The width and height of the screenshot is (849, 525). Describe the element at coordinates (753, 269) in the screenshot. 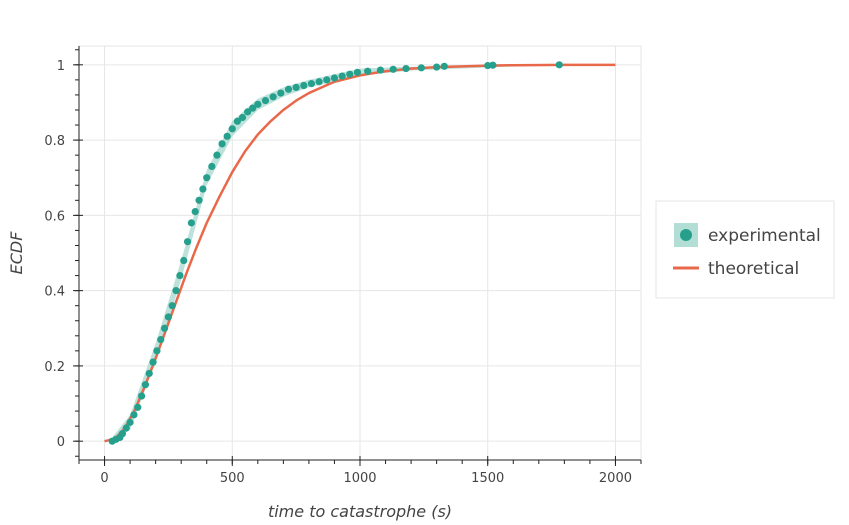

I see `legend-label-theoretical: theoretical` at that location.